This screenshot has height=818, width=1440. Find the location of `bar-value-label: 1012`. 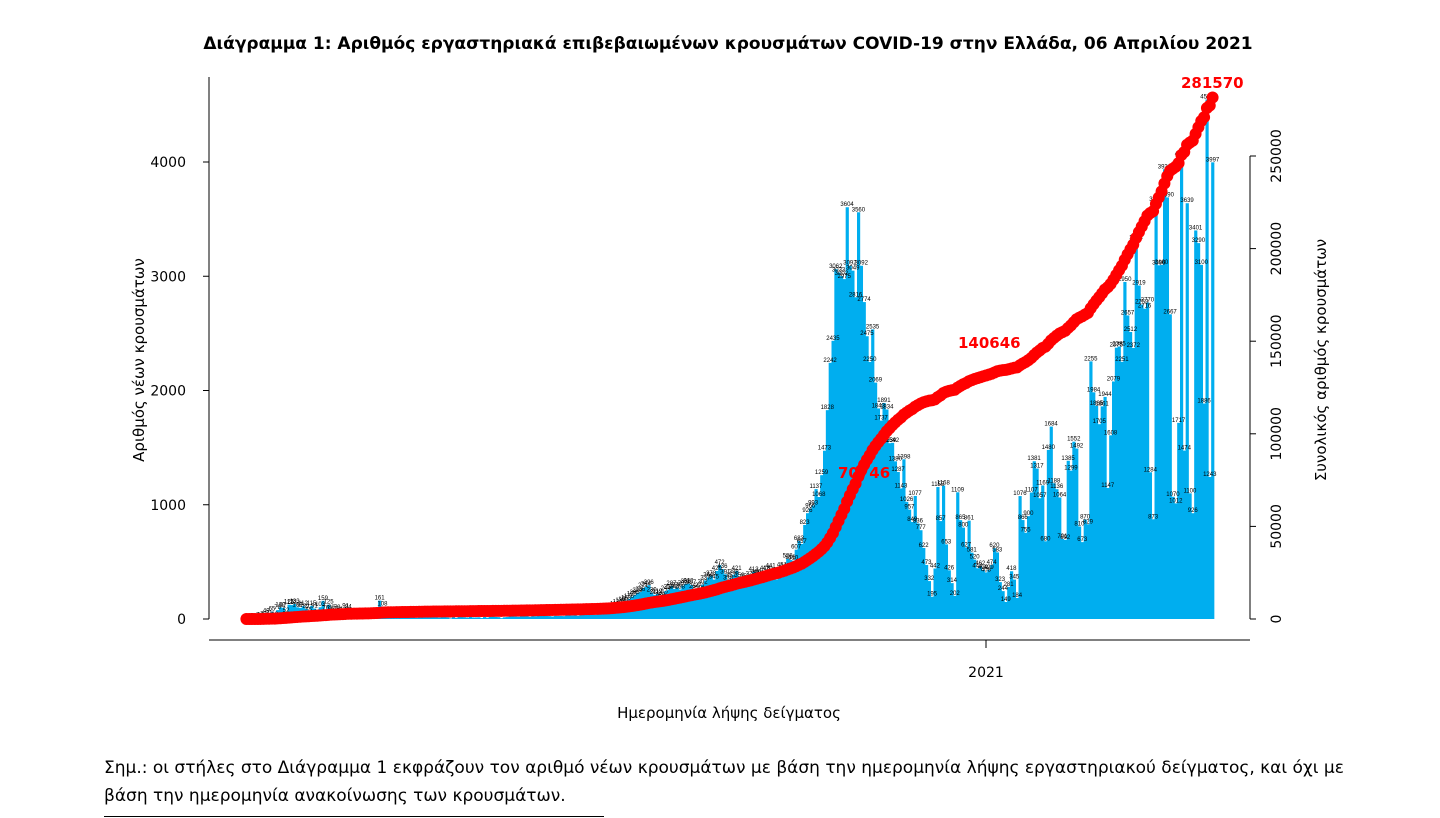

bar-value-label: 1012 is located at coordinates (1176, 501).